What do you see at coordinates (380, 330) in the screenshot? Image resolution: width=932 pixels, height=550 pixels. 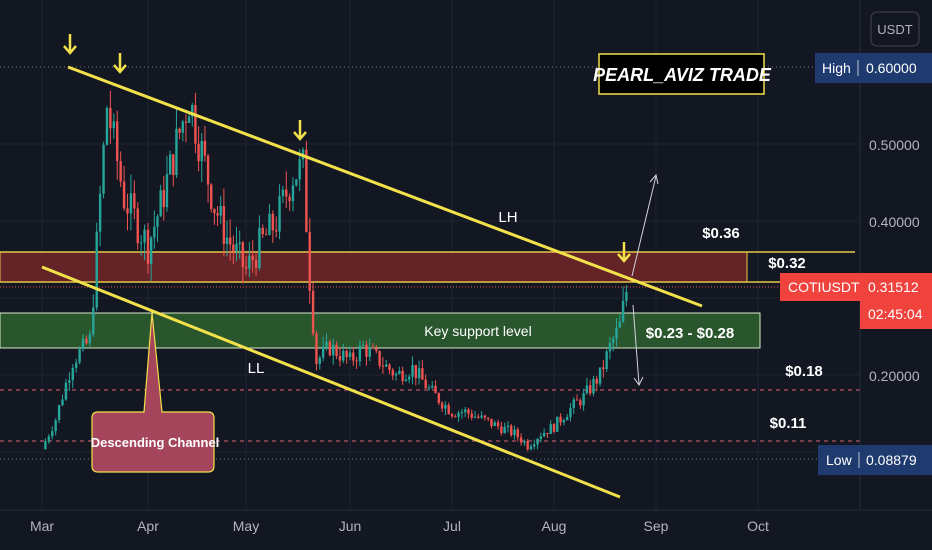 I see `support-zone` at bounding box center [380, 330].